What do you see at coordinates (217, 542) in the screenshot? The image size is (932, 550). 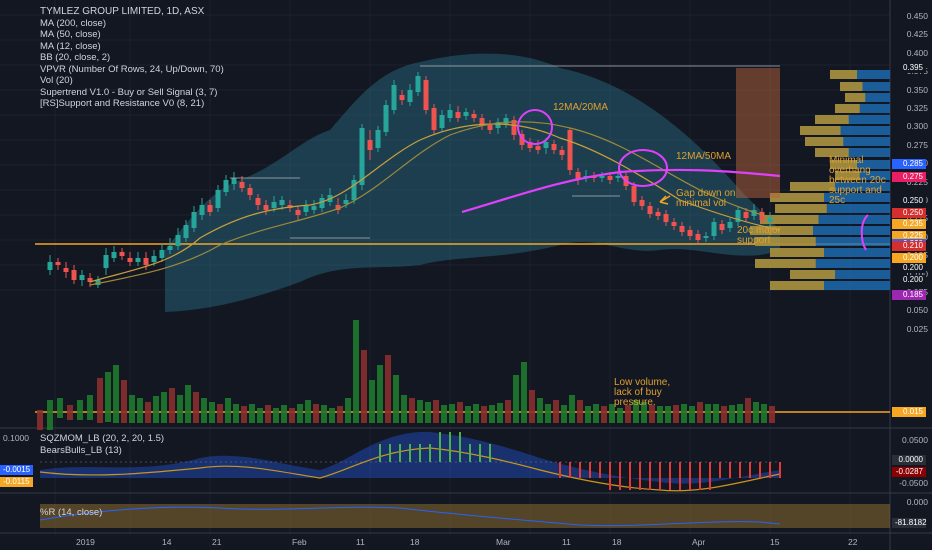 I see `x-axis-label: 21` at bounding box center [217, 542].